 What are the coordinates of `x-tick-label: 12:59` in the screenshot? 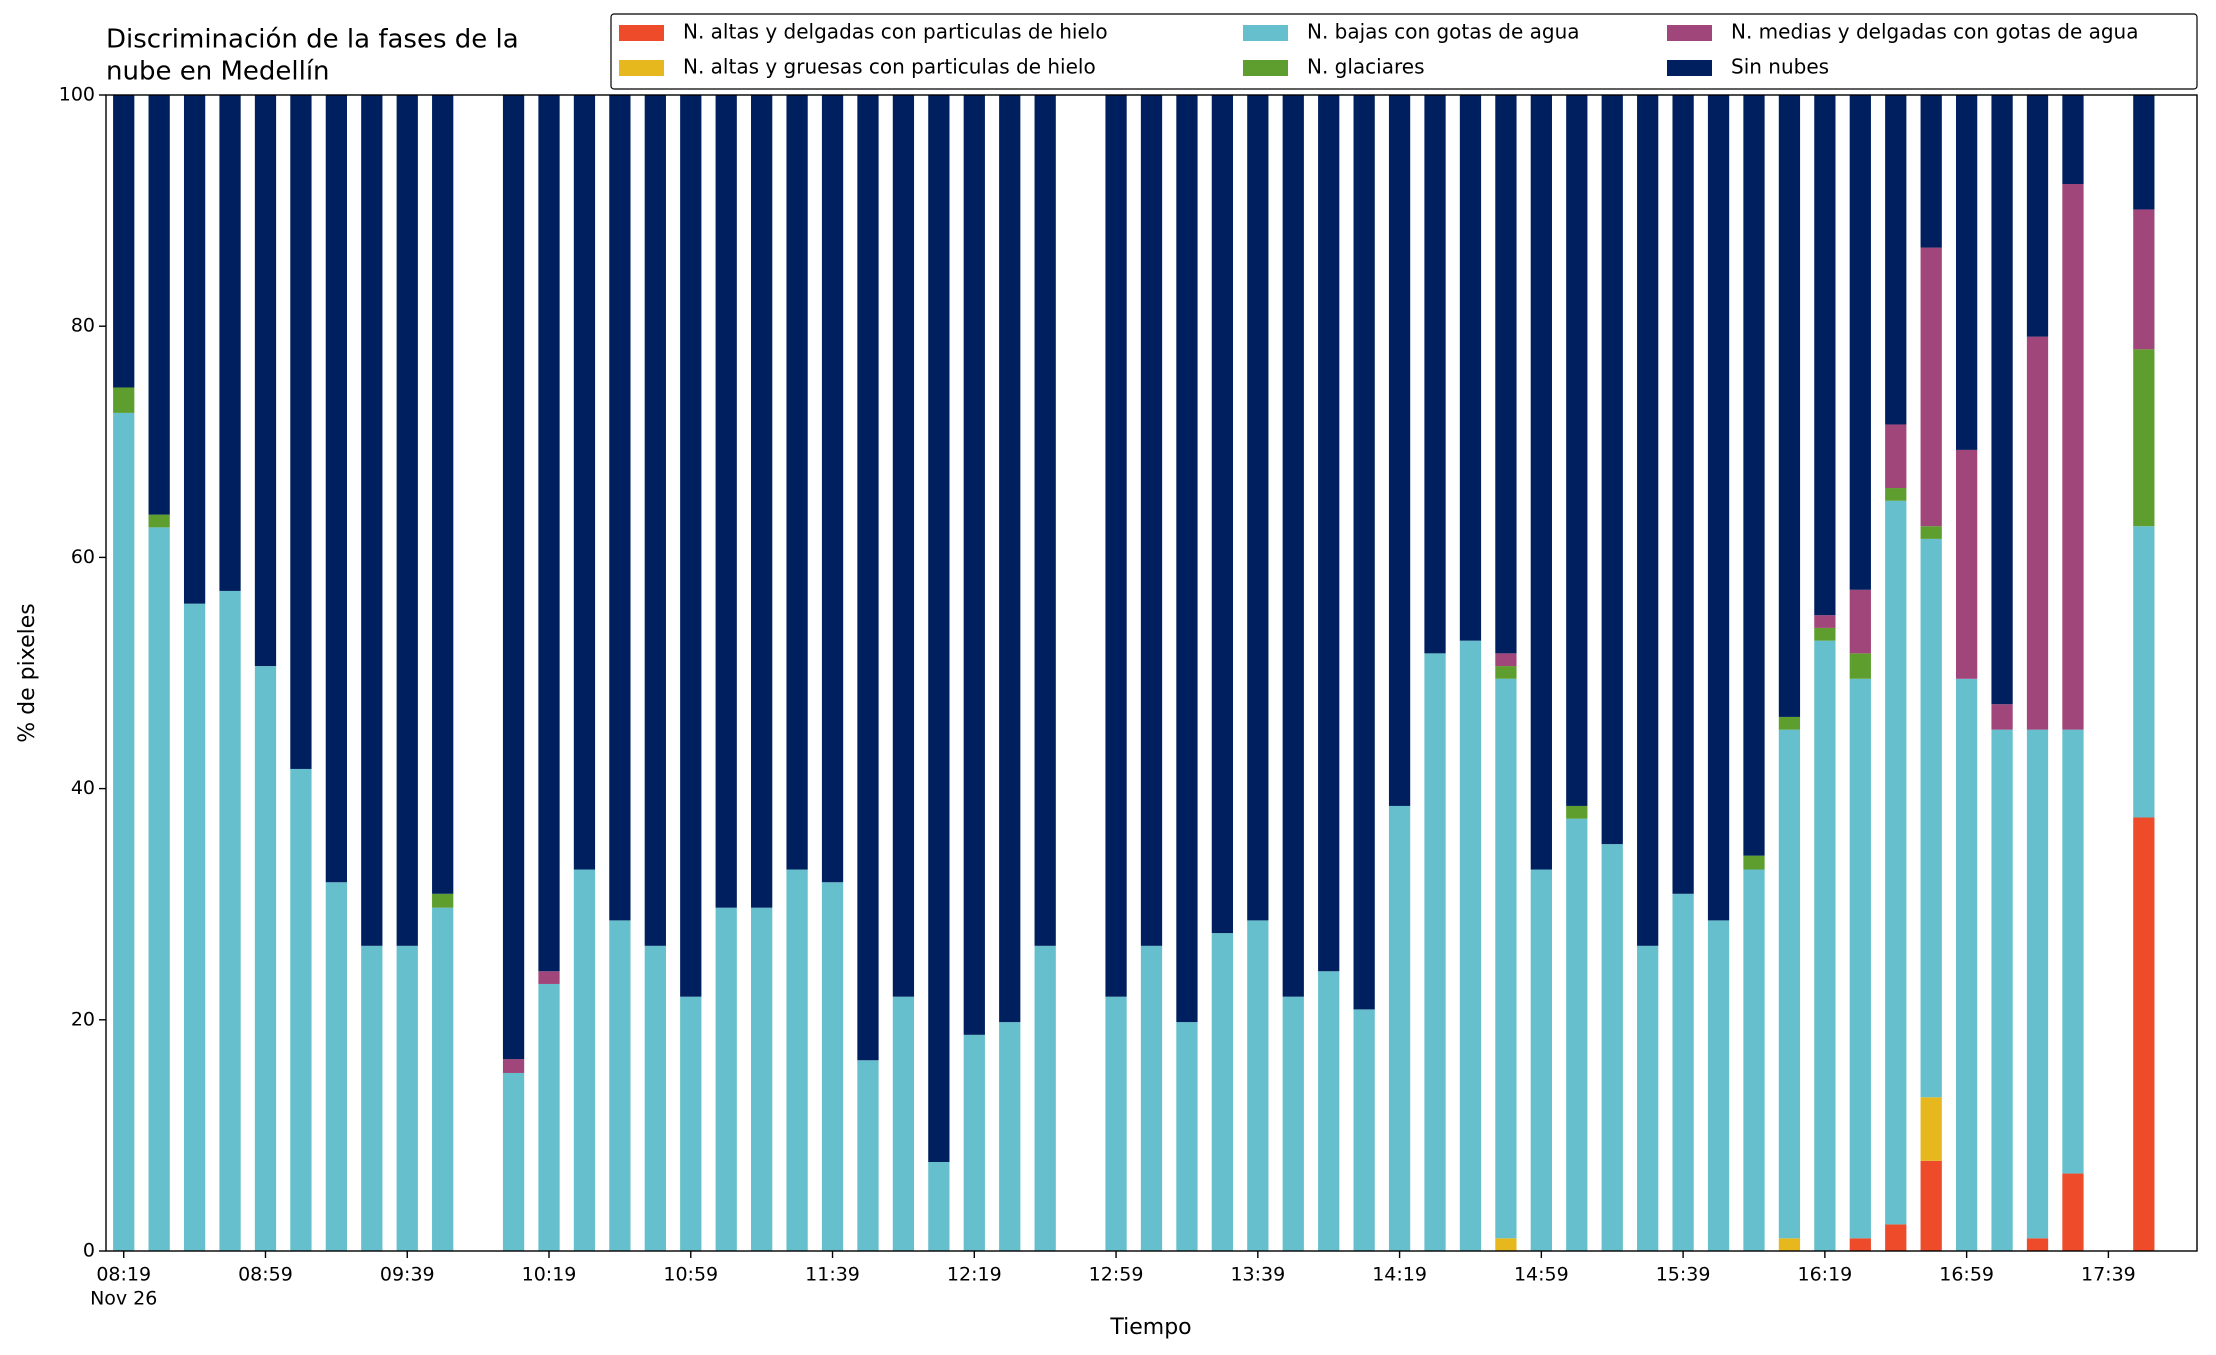 It's located at (1116, 1275).